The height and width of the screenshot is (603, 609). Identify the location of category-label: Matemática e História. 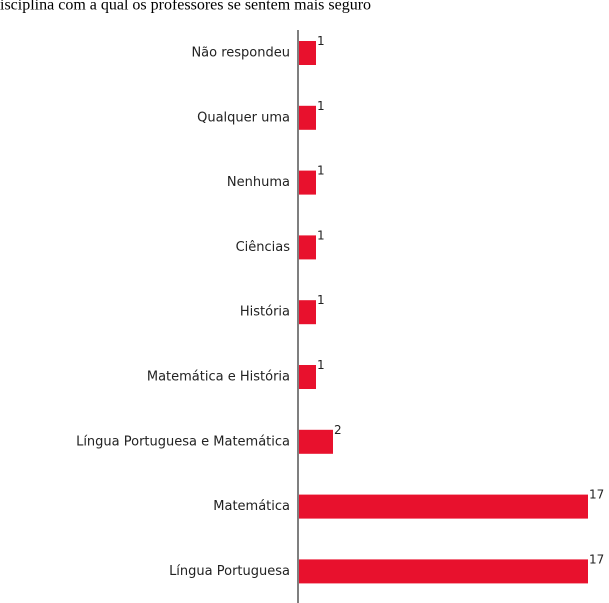
(218, 377).